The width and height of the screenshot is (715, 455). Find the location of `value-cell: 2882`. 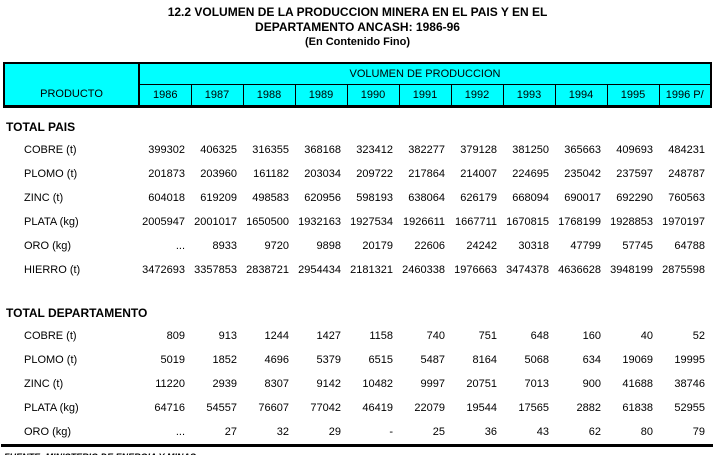

value-cell: 2882 is located at coordinates (588, 408).